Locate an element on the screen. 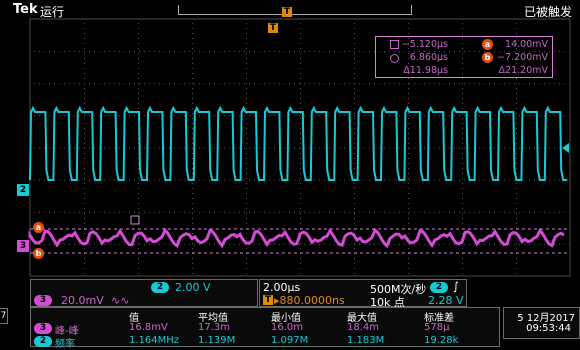  ch3-ground-marker: 3 is located at coordinates (23, 246).